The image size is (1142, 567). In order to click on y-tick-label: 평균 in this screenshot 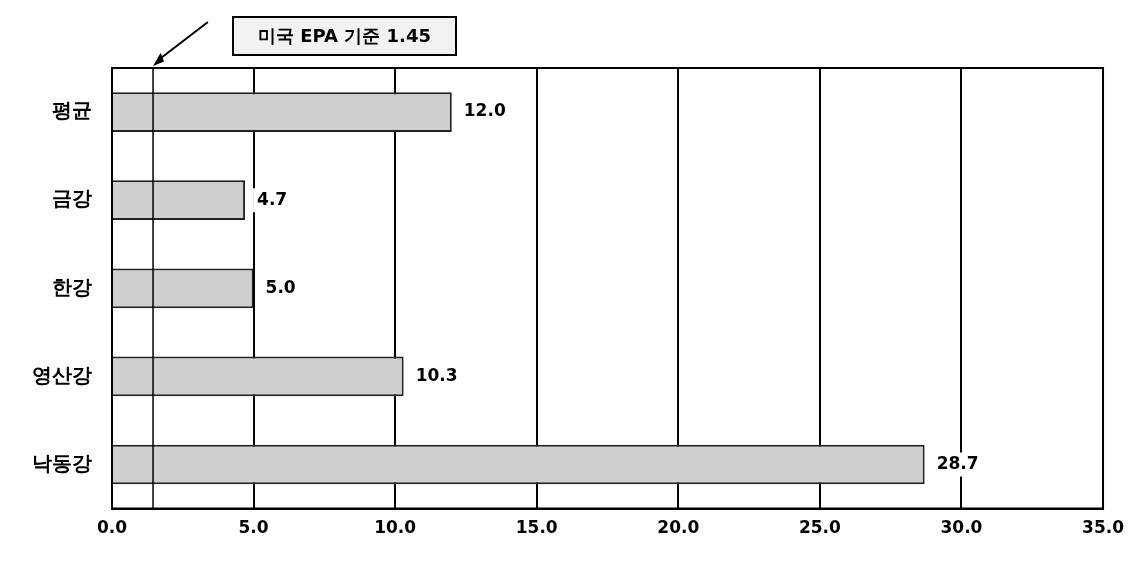, I will do `click(72, 110)`.